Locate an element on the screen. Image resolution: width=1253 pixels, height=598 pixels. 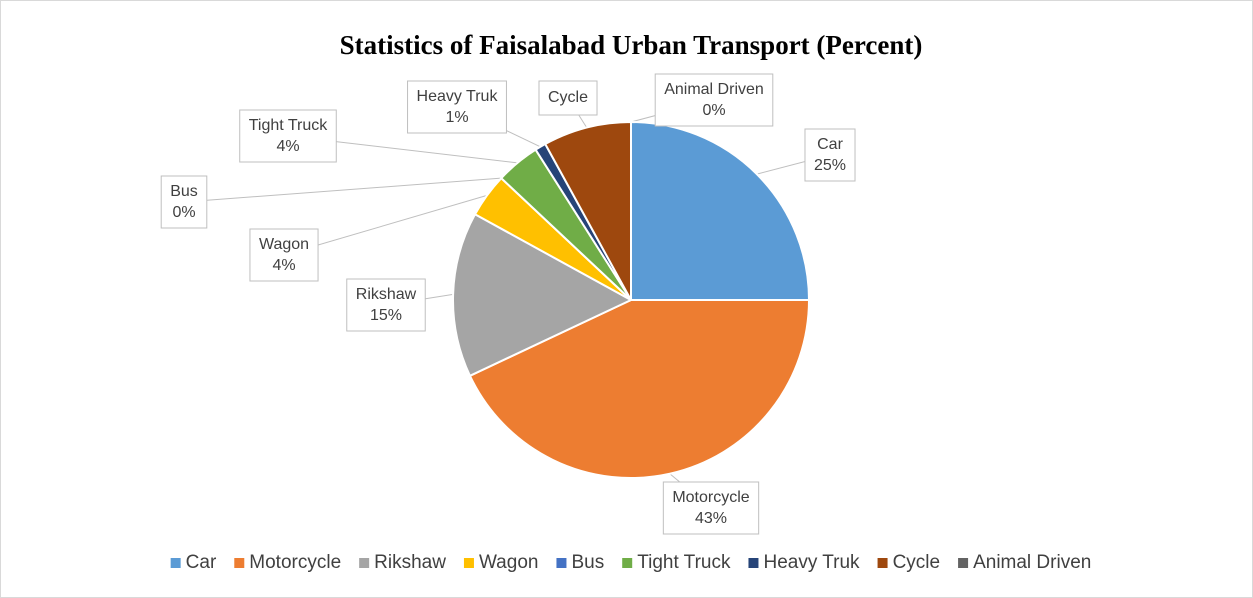
data-label: Motorcycle 43% is located at coordinates (711, 508).